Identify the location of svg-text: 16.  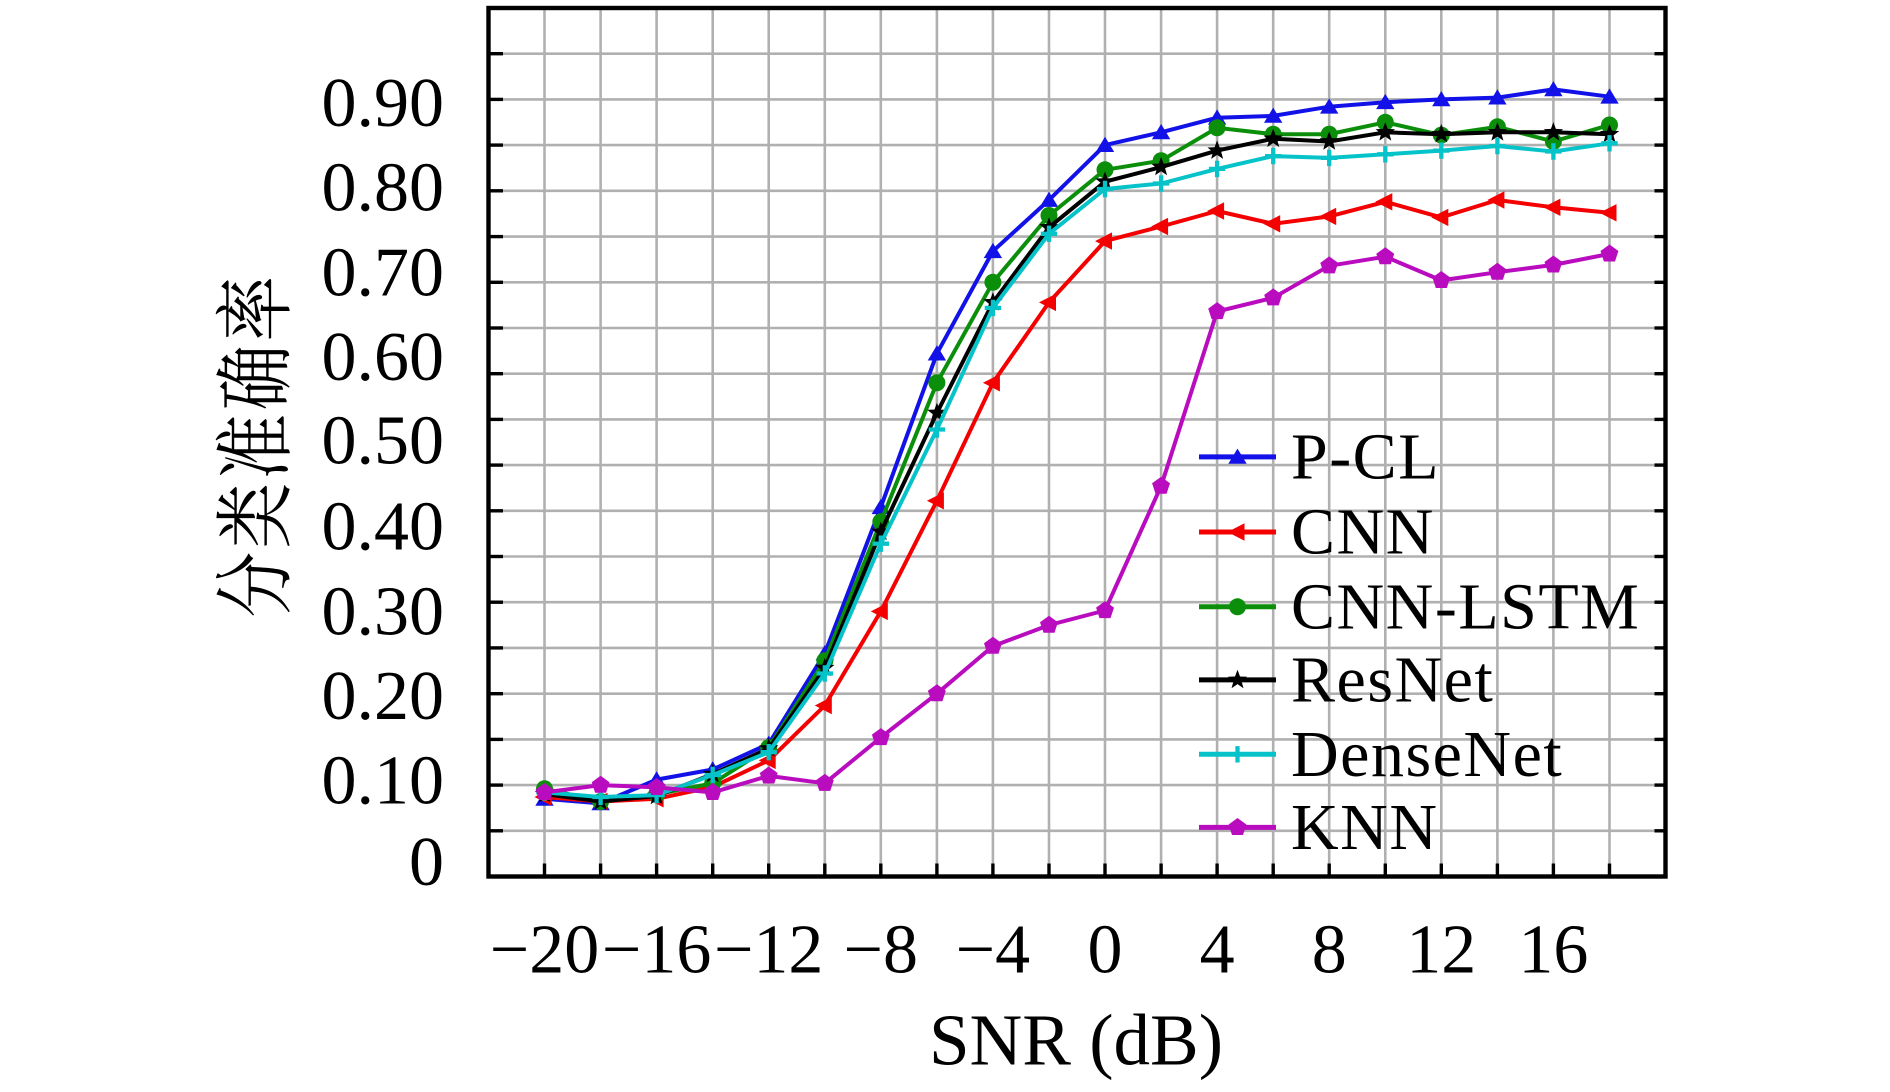
(1553, 950).